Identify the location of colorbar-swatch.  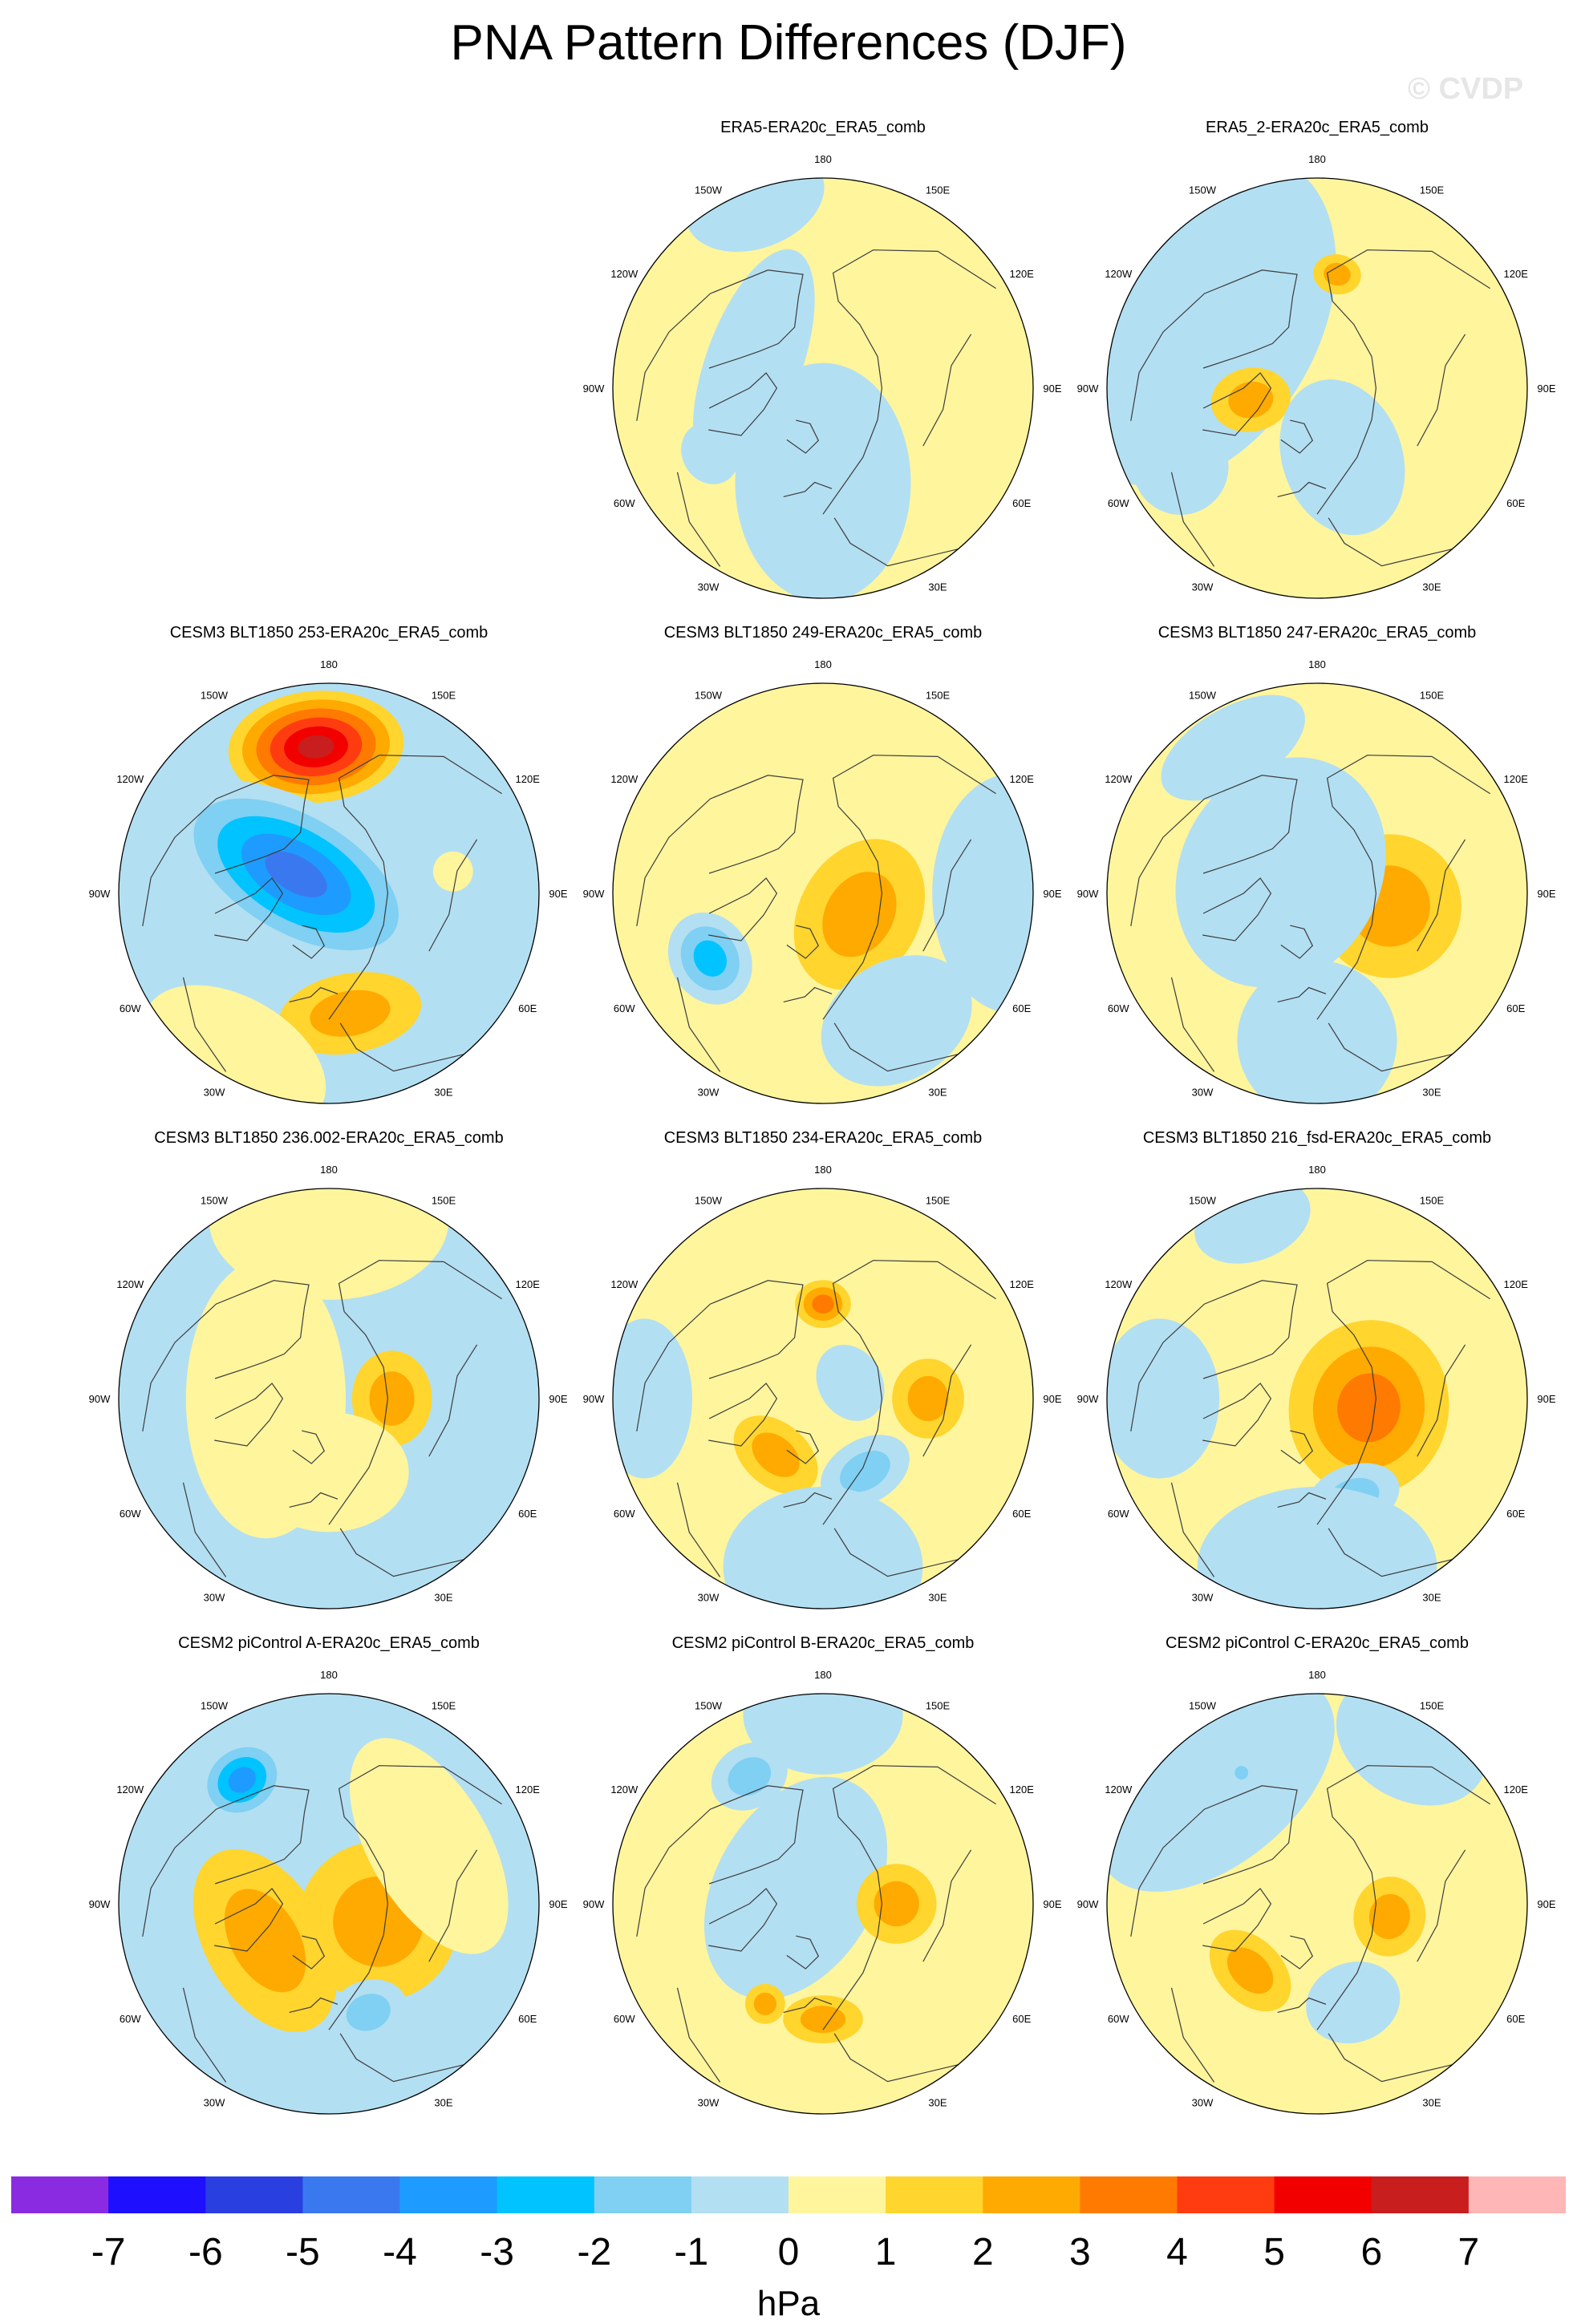
(1031, 2194).